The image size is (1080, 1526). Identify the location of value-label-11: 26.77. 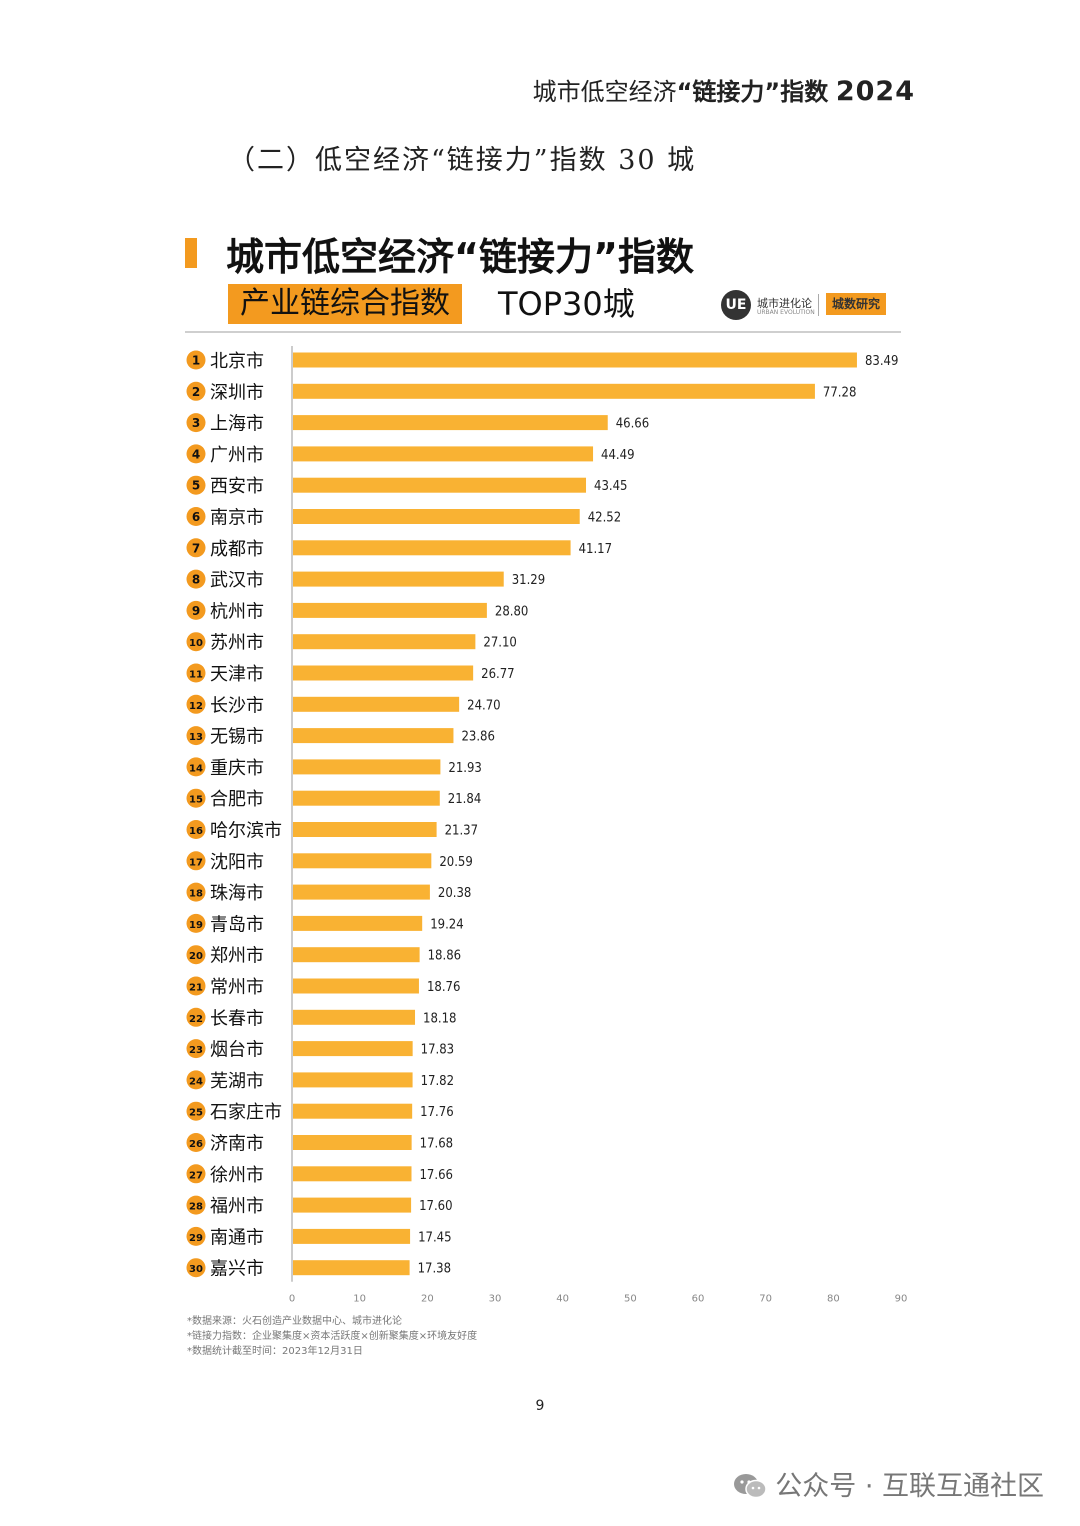
(497, 674).